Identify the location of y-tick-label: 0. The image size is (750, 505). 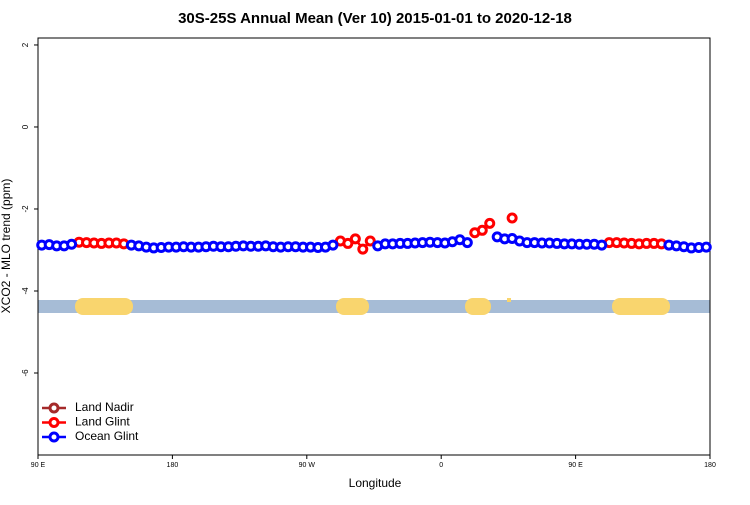
(25, 126).